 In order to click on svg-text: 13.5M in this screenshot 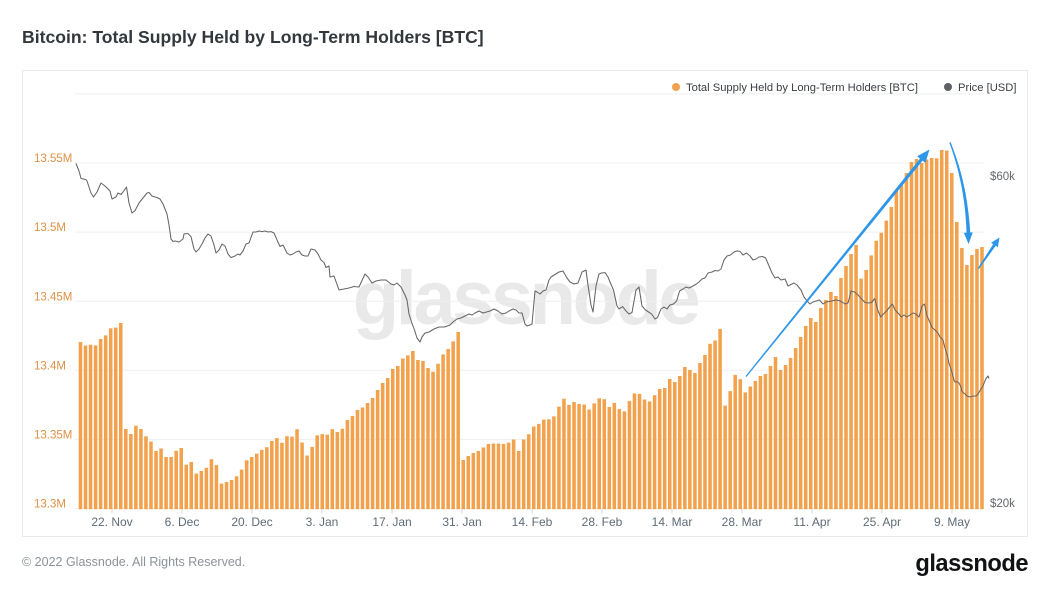, I will do `click(50, 228)`.